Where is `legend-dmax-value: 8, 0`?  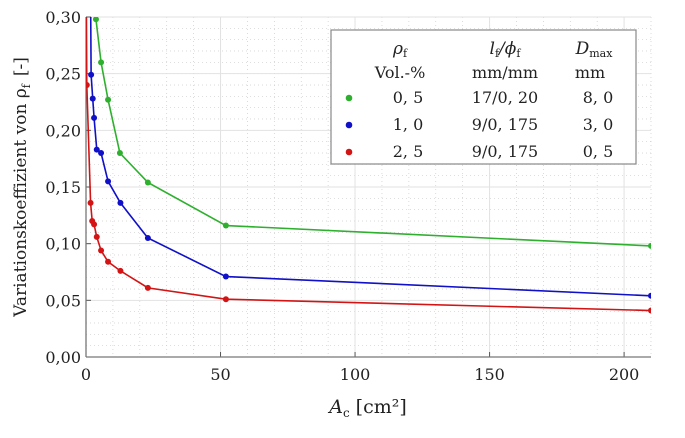
legend-dmax-value: 8, 0 is located at coordinates (598, 97).